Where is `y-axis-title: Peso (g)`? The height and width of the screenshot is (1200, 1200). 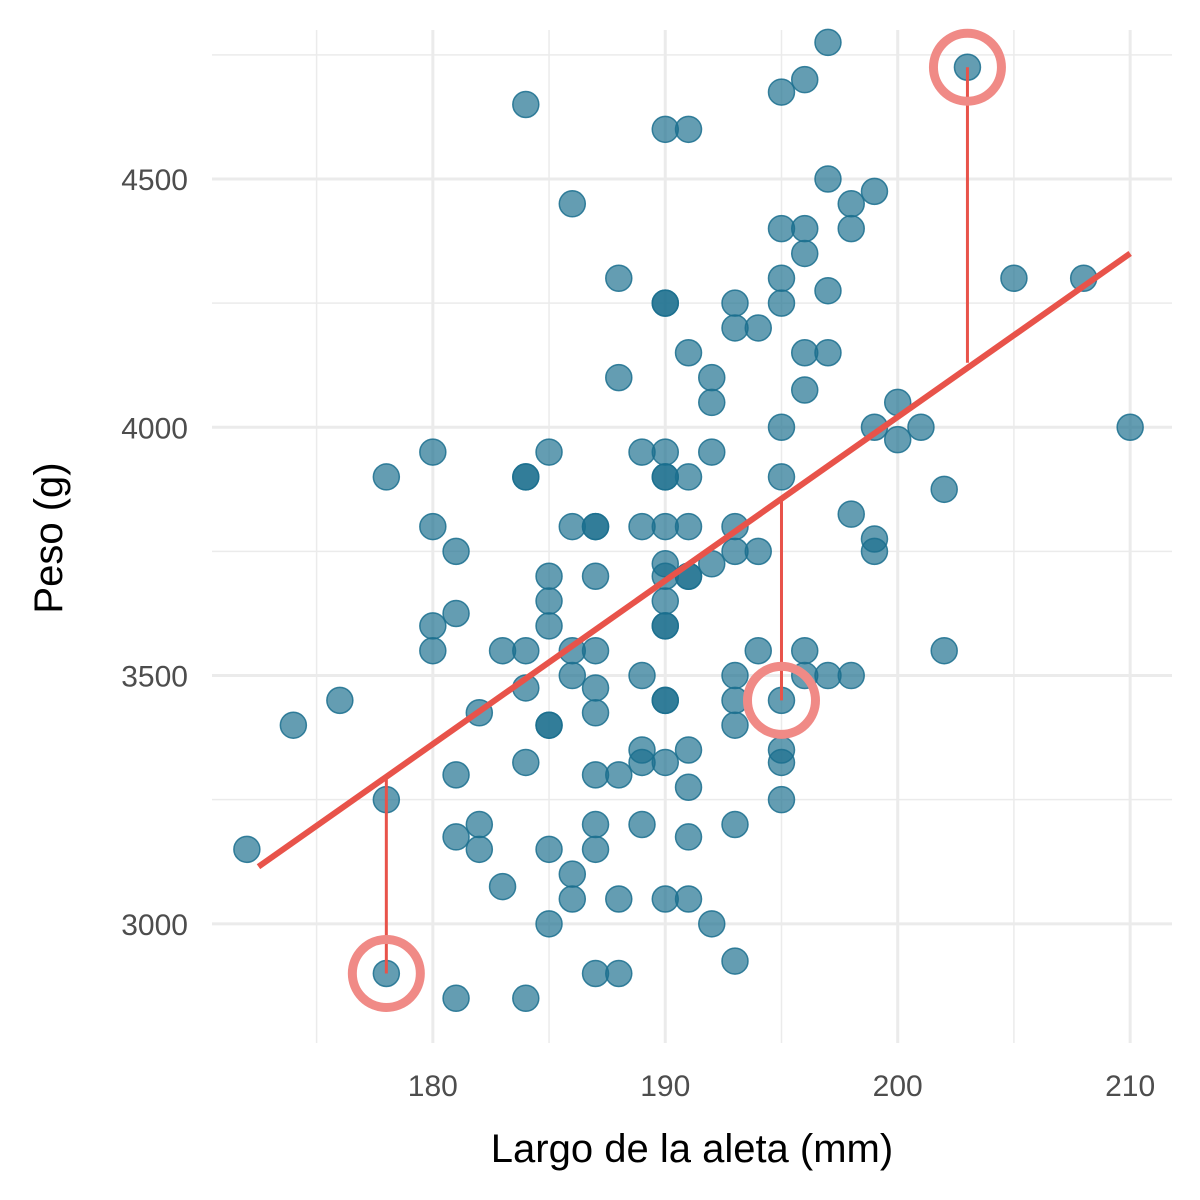 y-axis-title: Peso (g) is located at coordinates (49, 537).